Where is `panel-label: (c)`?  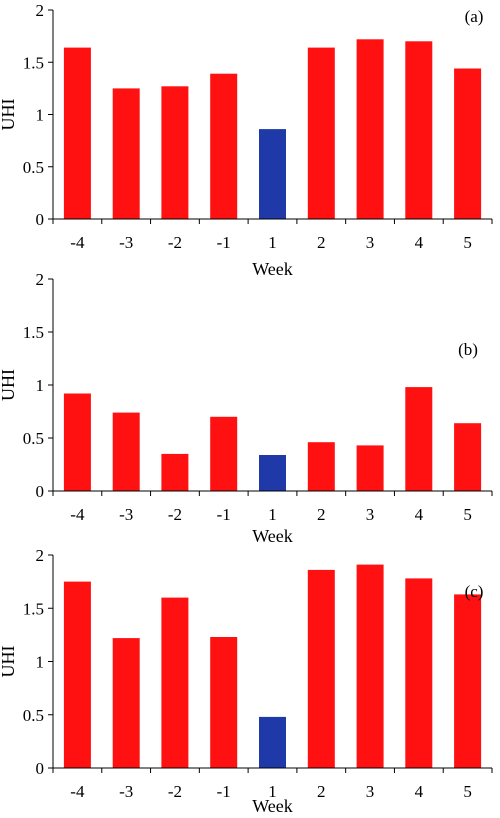 panel-label: (c) is located at coordinates (474, 591).